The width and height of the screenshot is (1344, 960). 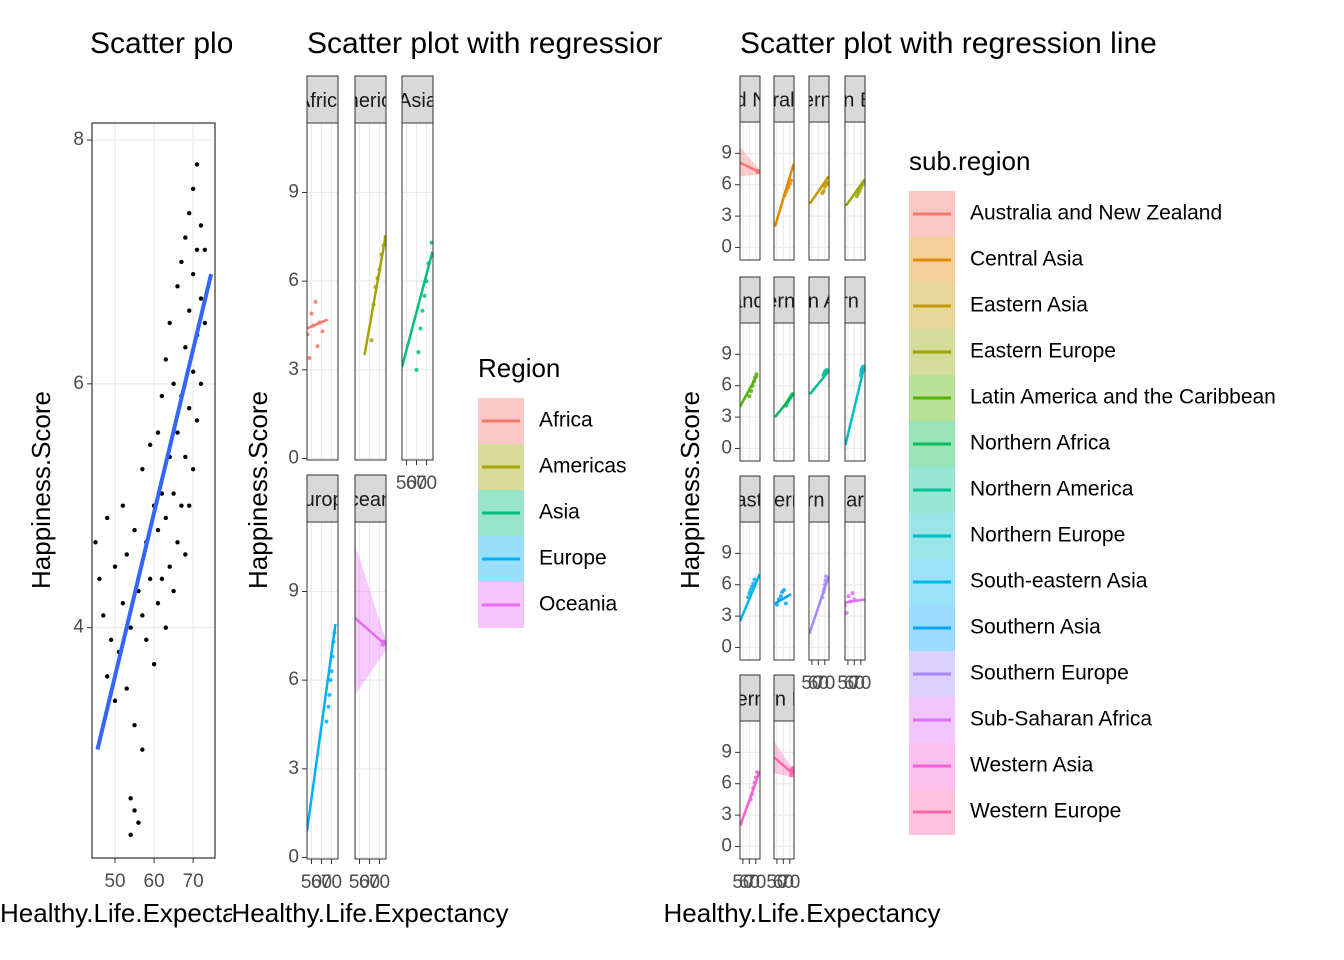 I want to click on legend-label: Eastern Europe, so click(x=1043, y=351).